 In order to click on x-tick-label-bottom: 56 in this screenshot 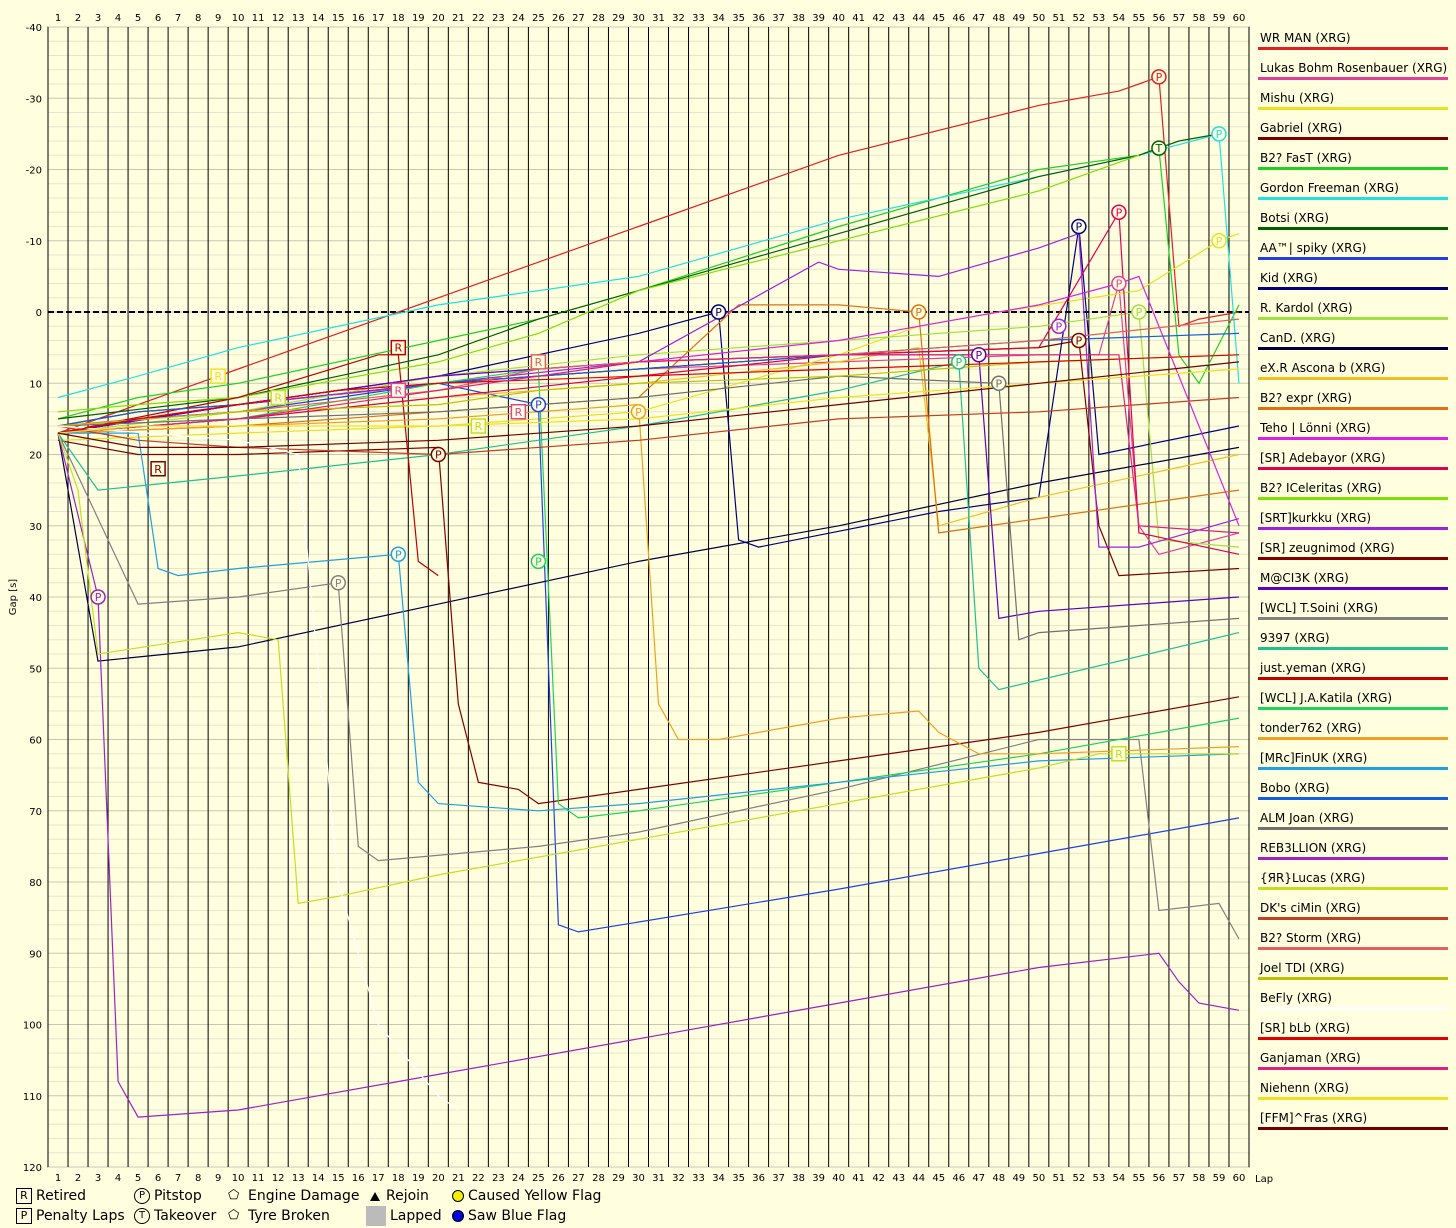, I will do `click(1159, 1178)`.